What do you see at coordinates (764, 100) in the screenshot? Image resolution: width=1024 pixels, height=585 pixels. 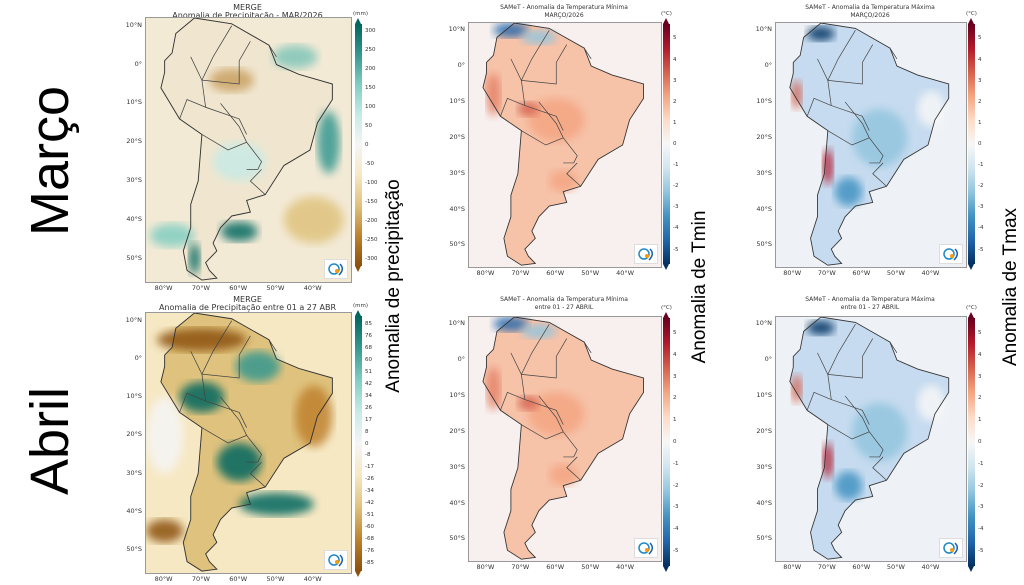 I see `lat-tick-label: 10°S` at bounding box center [764, 100].